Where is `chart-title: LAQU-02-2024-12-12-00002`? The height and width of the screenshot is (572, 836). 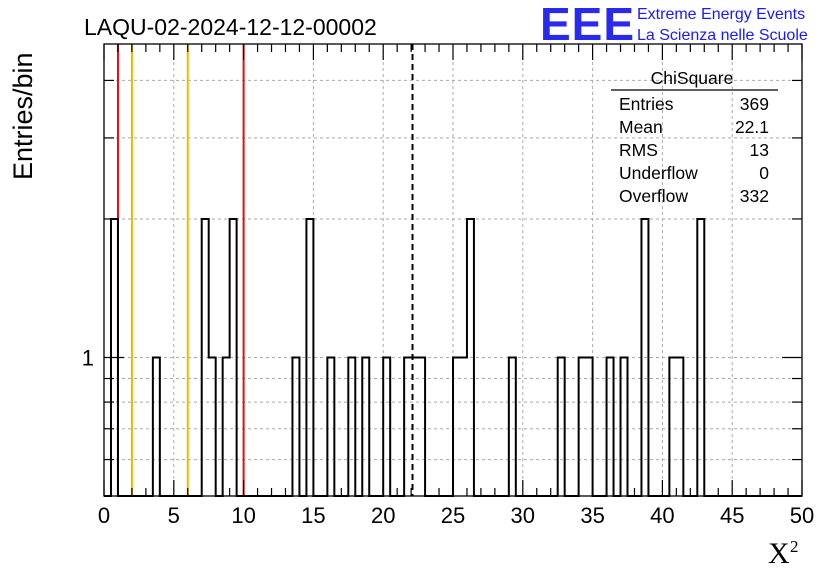
chart-title: LAQU-02-2024-12-12-00002 is located at coordinates (230, 27).